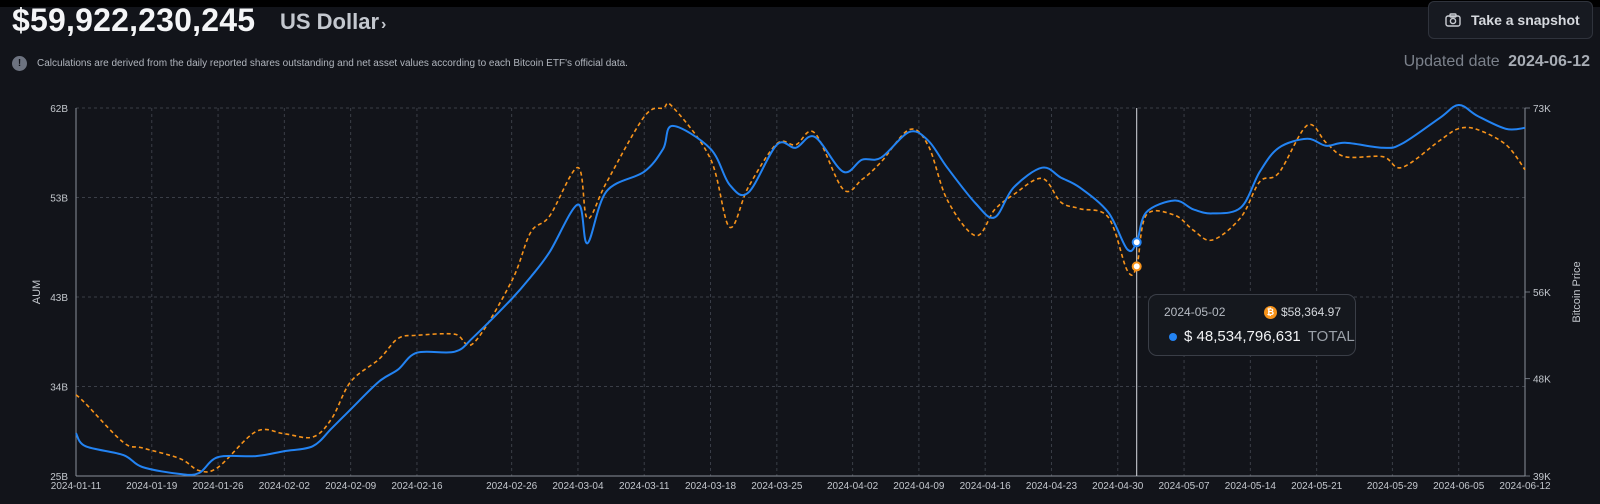 This screenshot has height=504, width=1600. I want to click on x-tick-label: 2024-04-16, so click(986, 486).